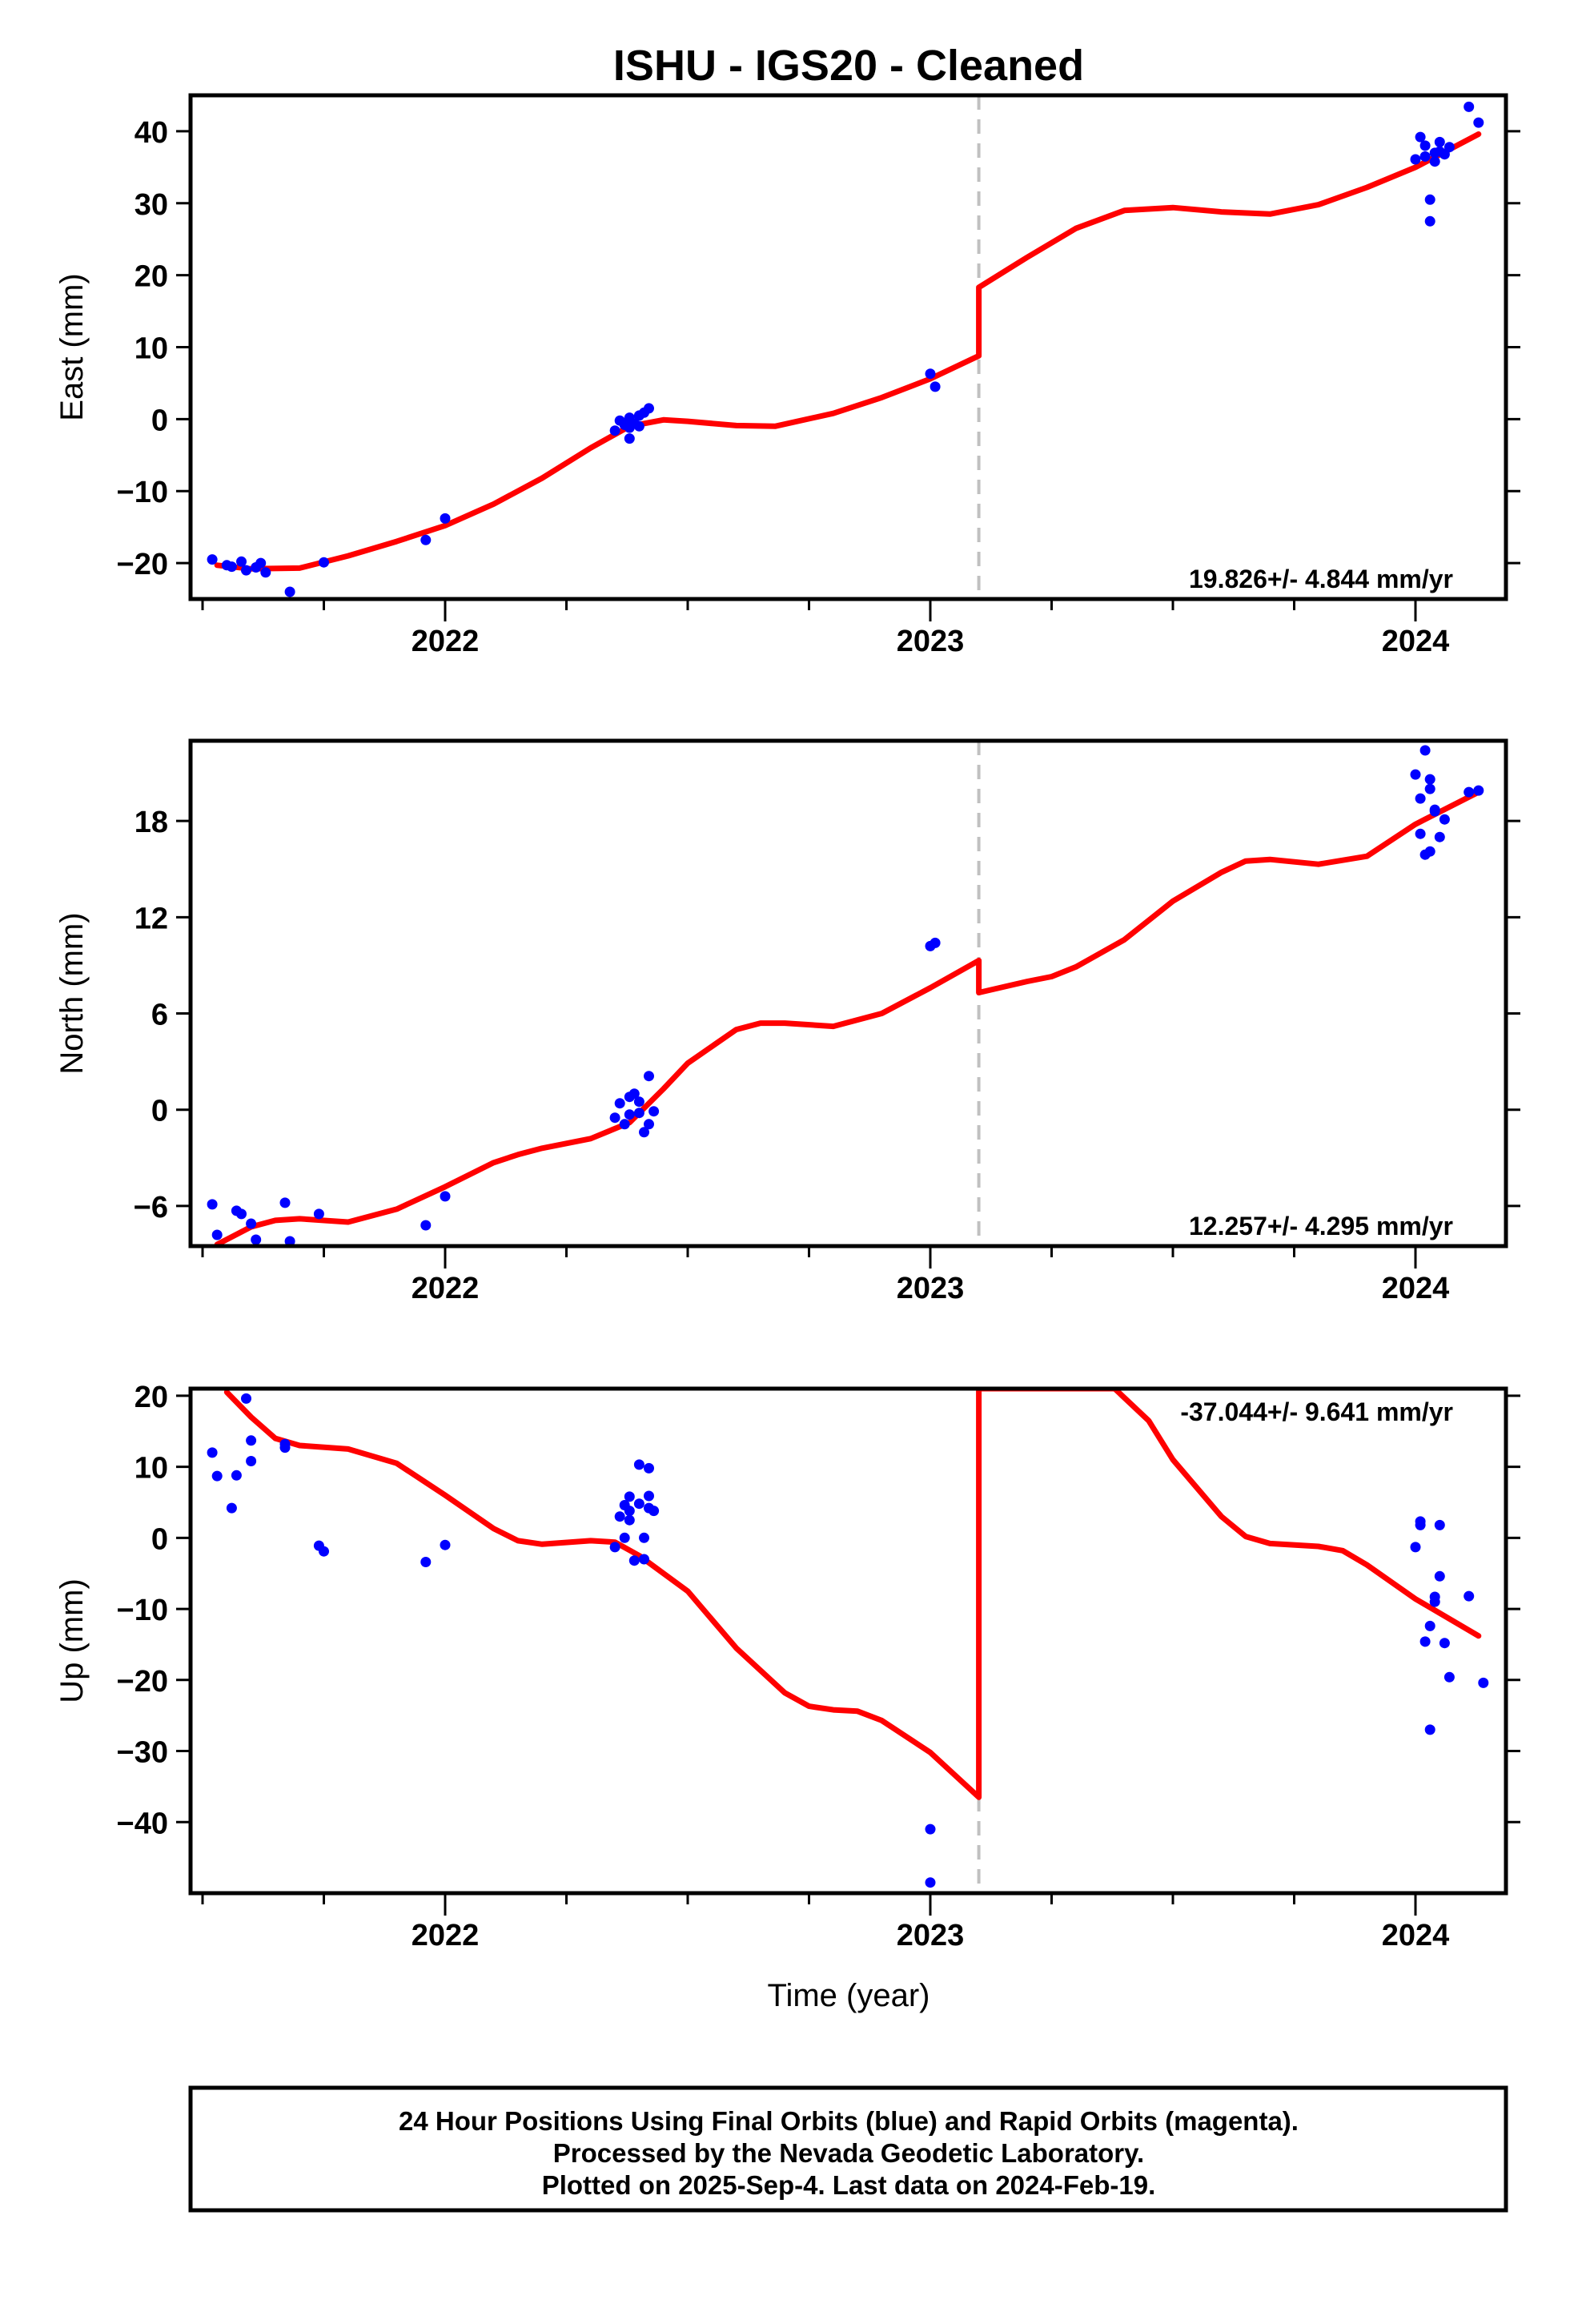 The width and height of the screenshot is (1582, 2324). What do you see at coordinates (151, 1207) in the screenshot?
I see `y-tick-label: −6` at bounding box center [151, 1207].